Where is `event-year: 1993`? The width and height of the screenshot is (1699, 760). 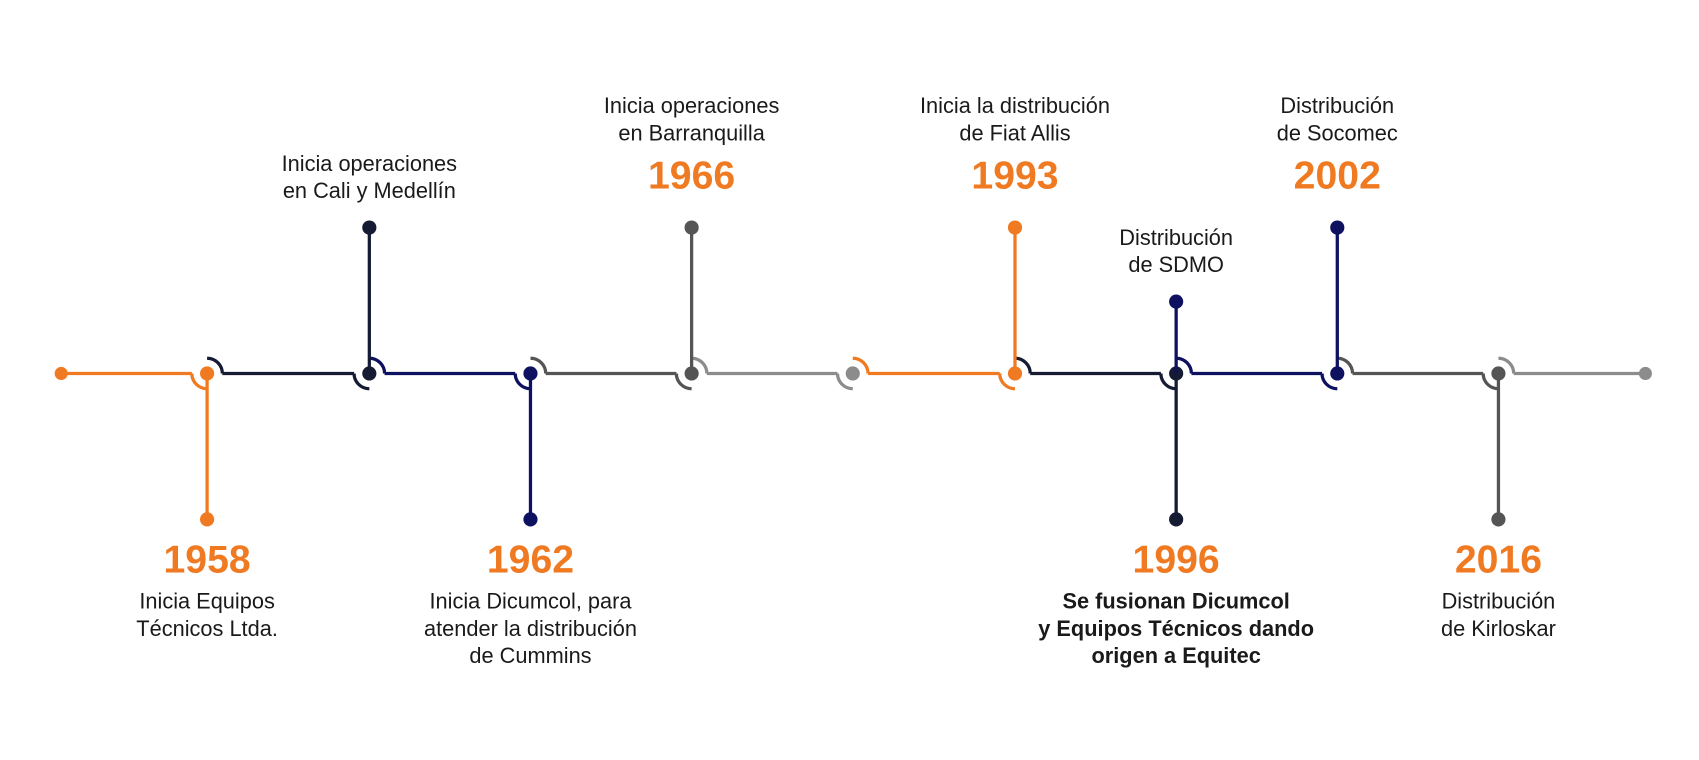
event-year: 1993 is located at coordinates (1014, 175).